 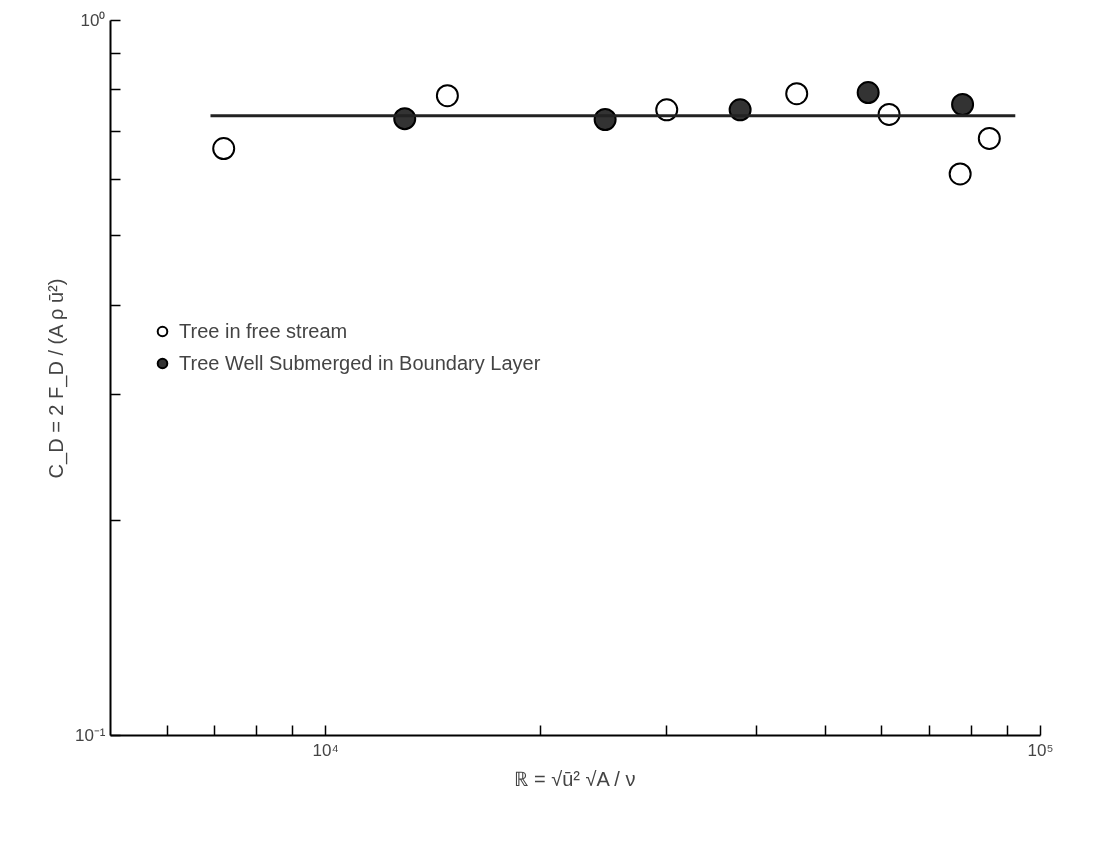 What do you see at coordinates (93, 20) in the screenshot?
I see `y-tick-label: 10⁰` at bounding box center [93, 20].